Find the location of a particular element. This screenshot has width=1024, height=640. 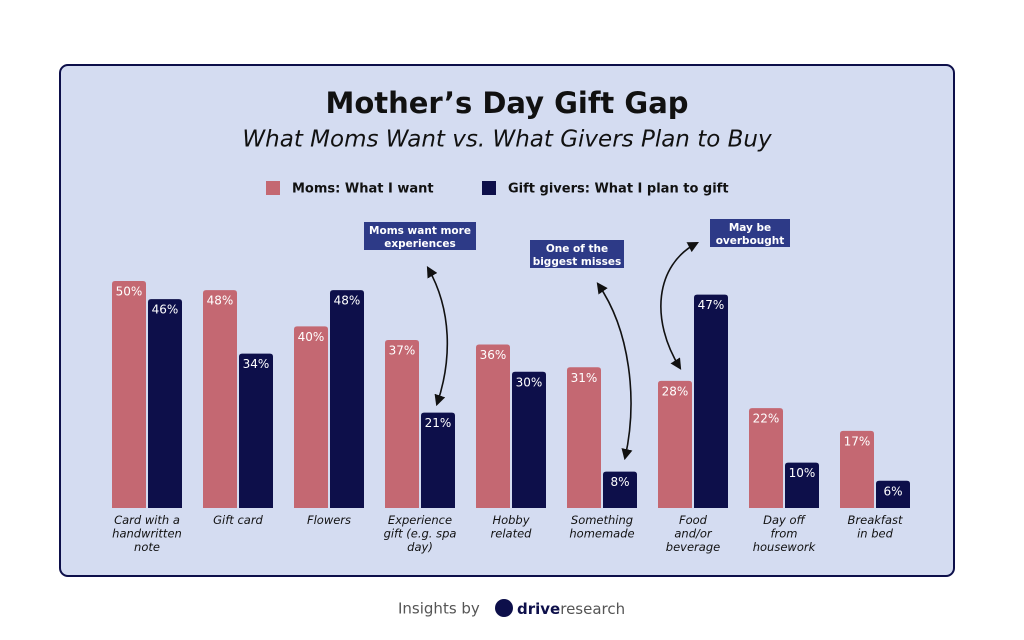

text-line: homemade is located at coordinates (601, 533).